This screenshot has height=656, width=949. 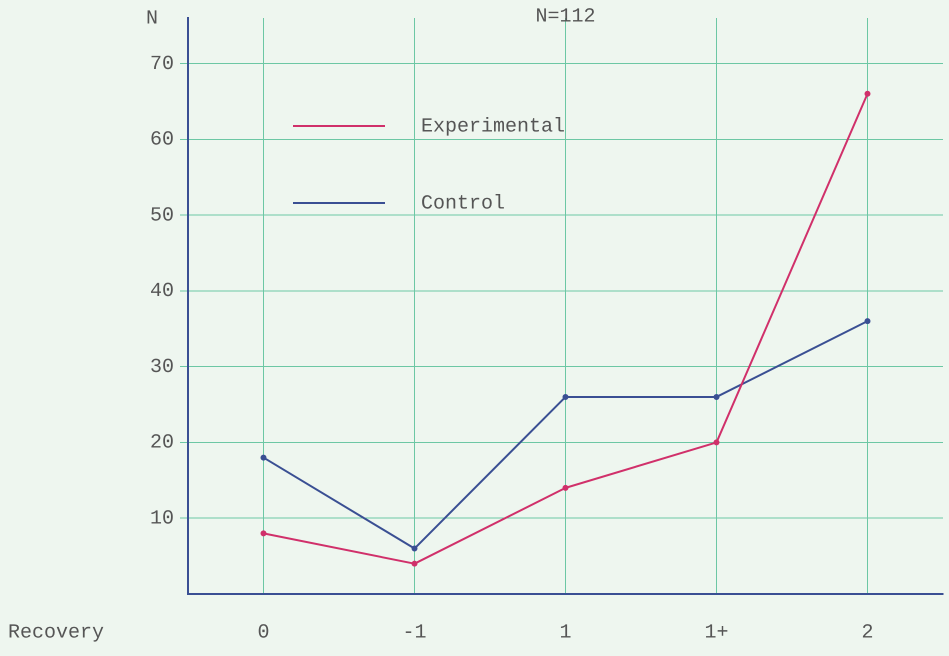 I want to click on y-tick-label: 40, so click(x=162, y=292).